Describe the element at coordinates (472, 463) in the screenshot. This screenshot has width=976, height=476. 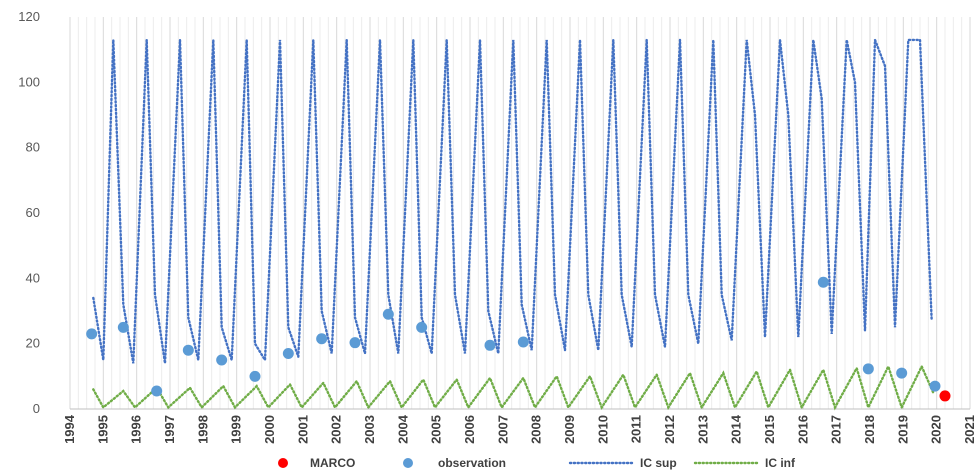
I see `legend-label: observation` at that location.